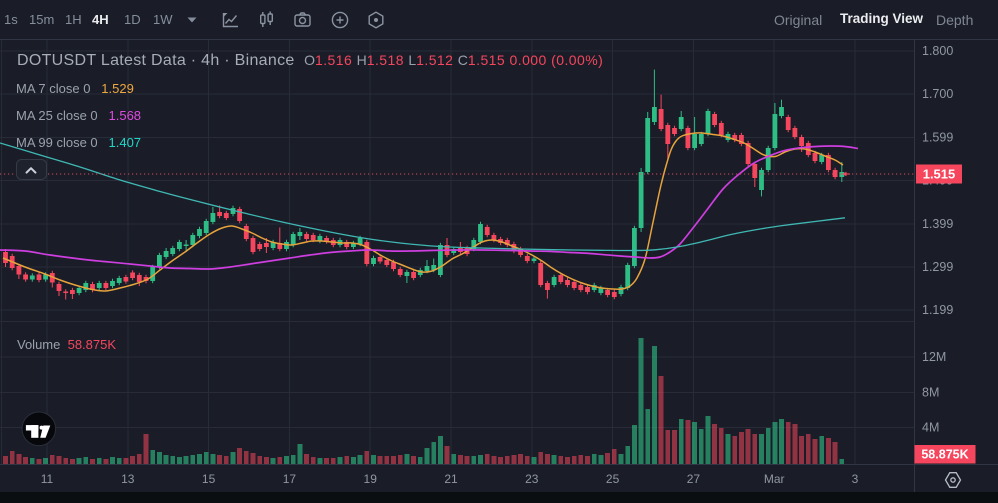 The image size is (998, 503). Describe the element at coordinates (774, 479) in the screenshot. I see `svg-text: Mar` at that location.